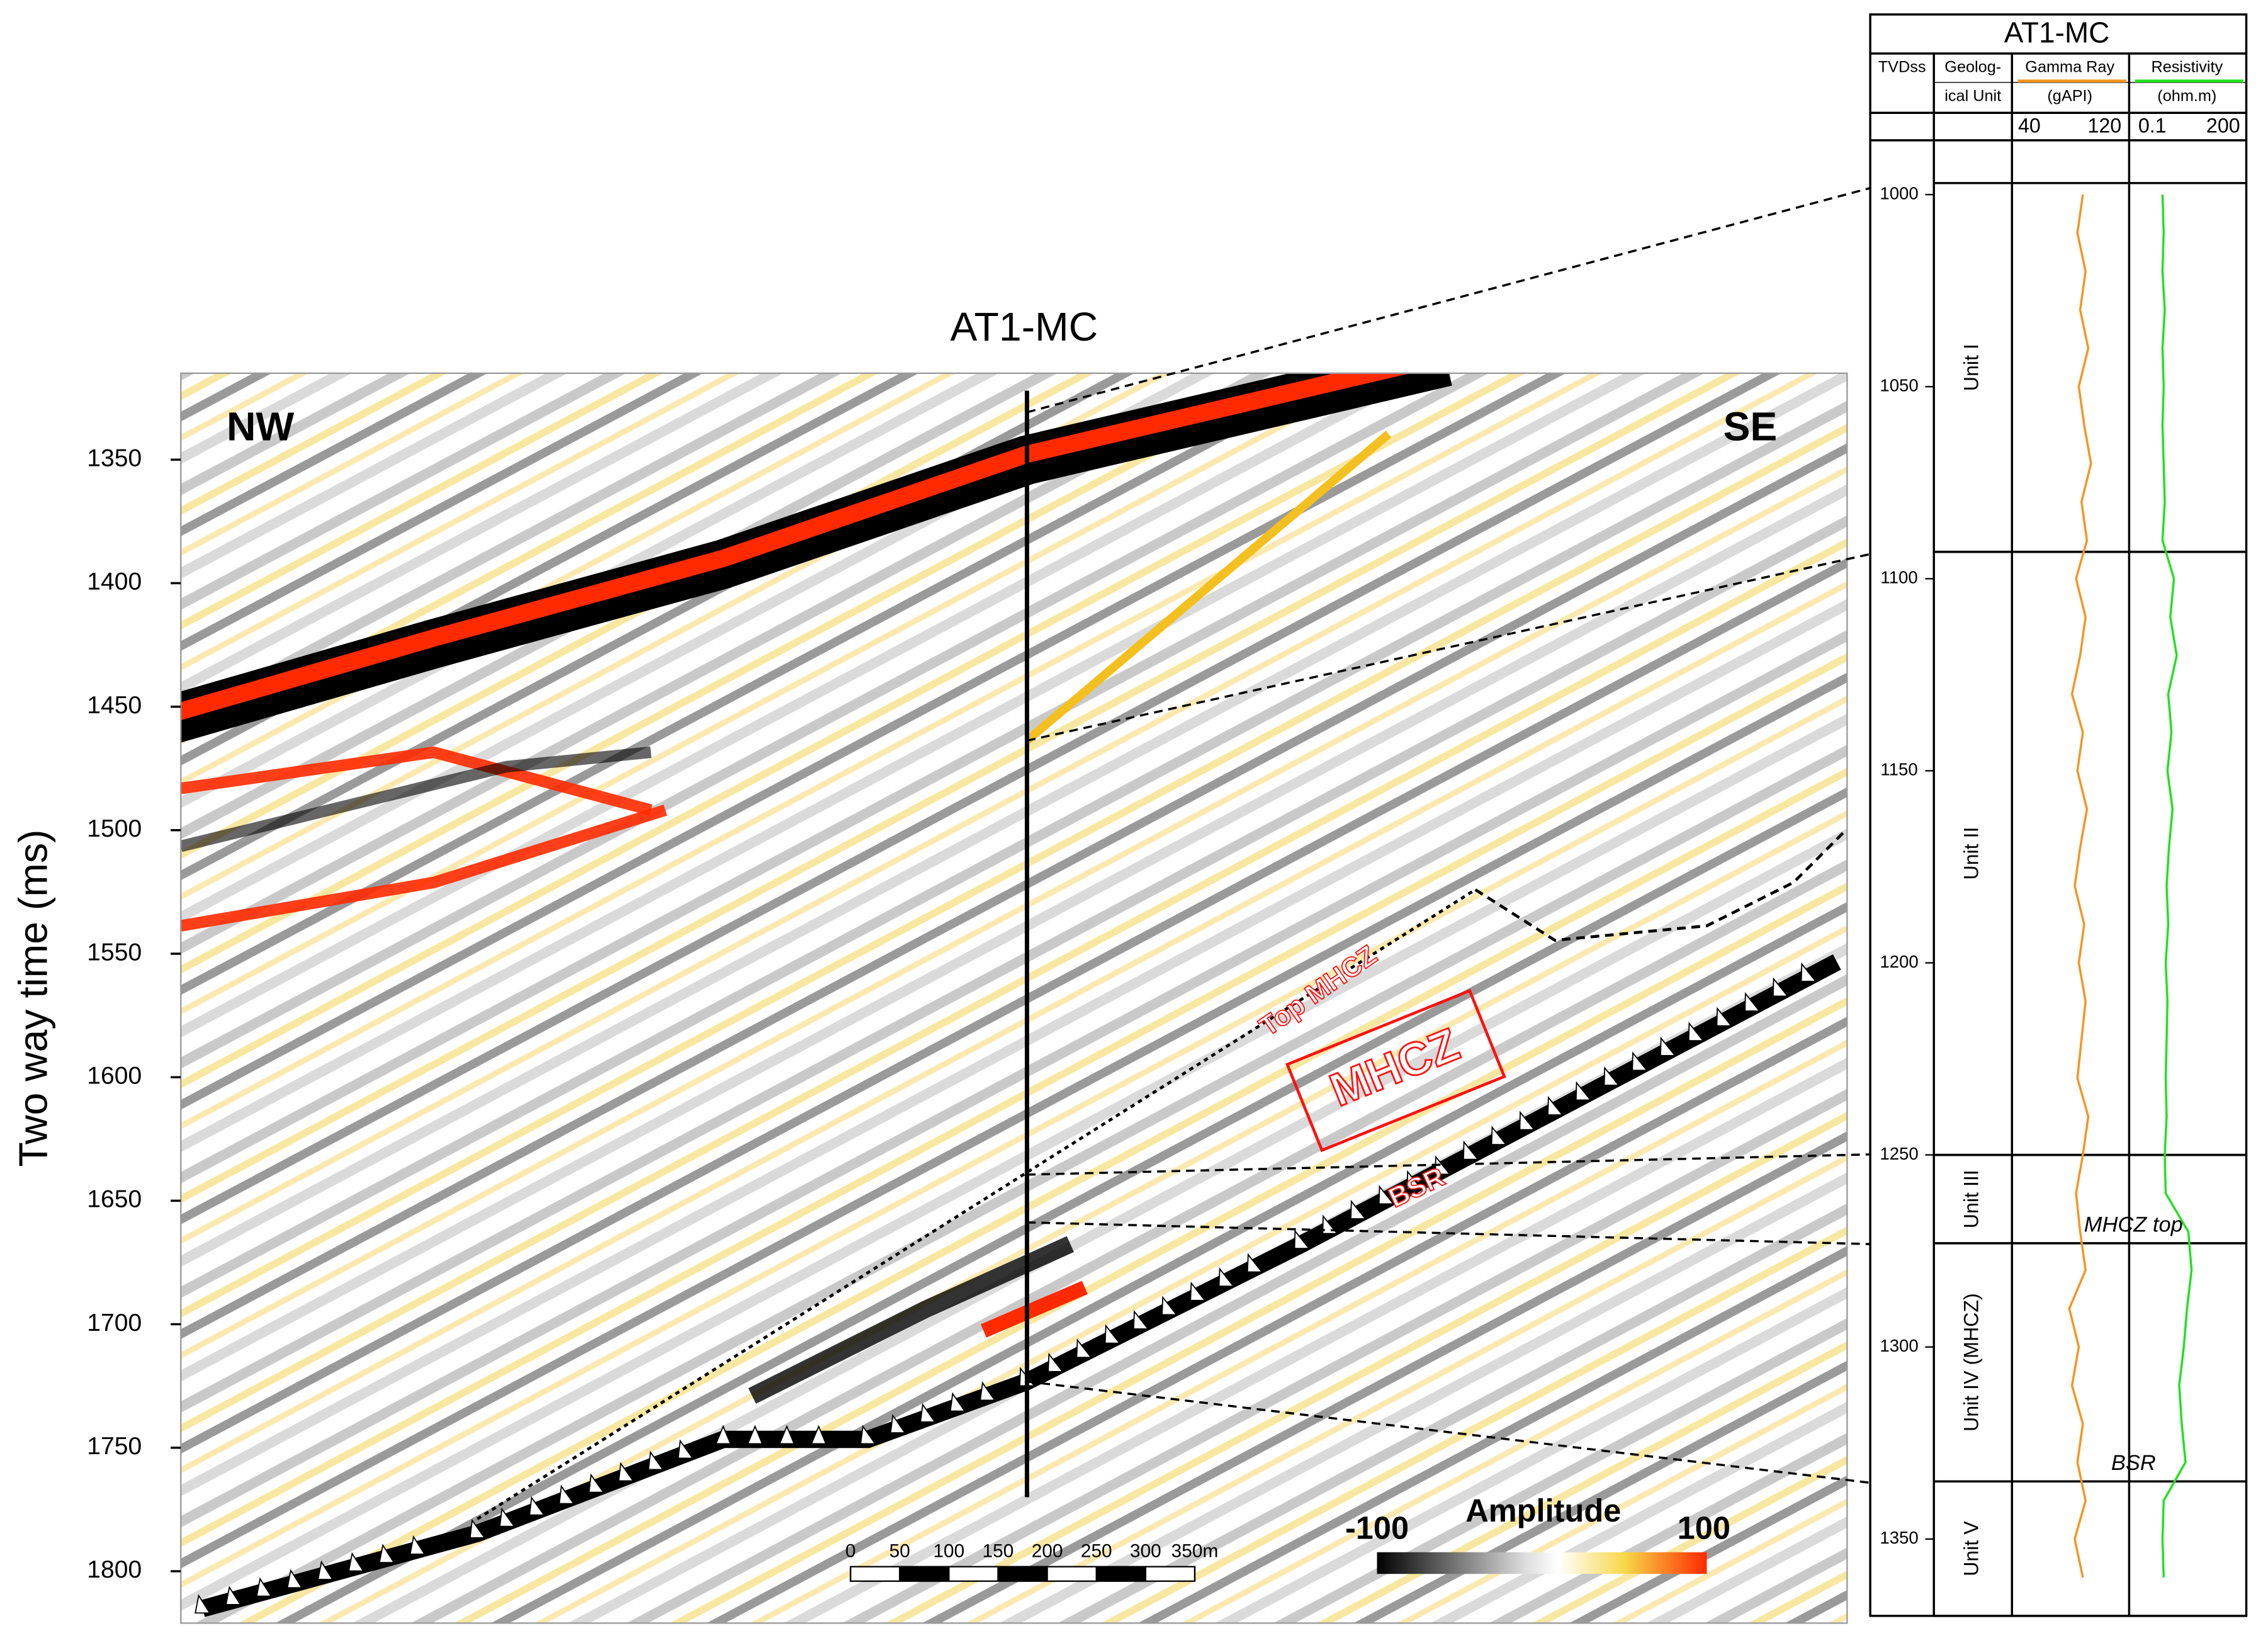  I want to click on column-header: Resistivity, so click(2187, 67).